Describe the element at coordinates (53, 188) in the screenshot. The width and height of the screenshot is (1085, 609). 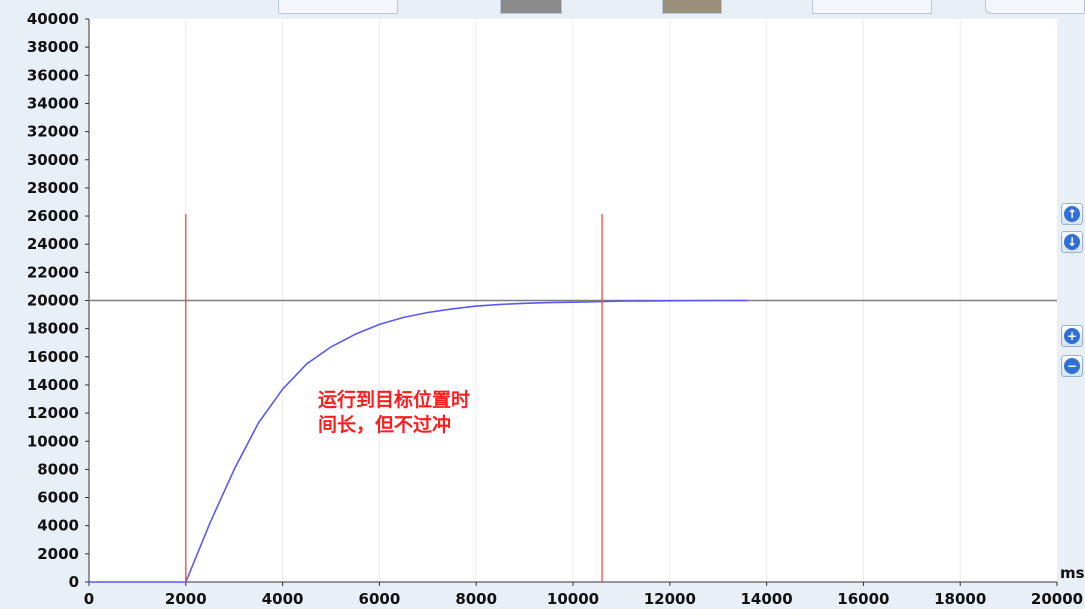
I see `y-tick-label-14: 28000` at that location.